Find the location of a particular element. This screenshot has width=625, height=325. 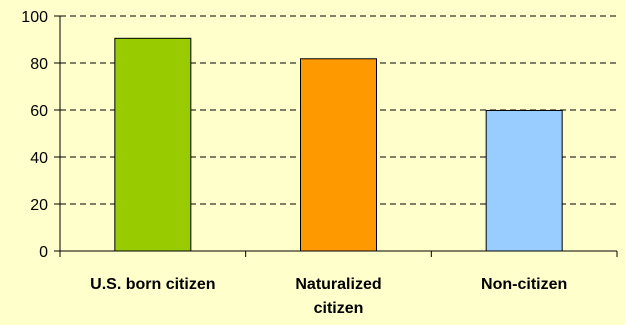

y-tick-label: 20 is located at coordinates (39, 205).